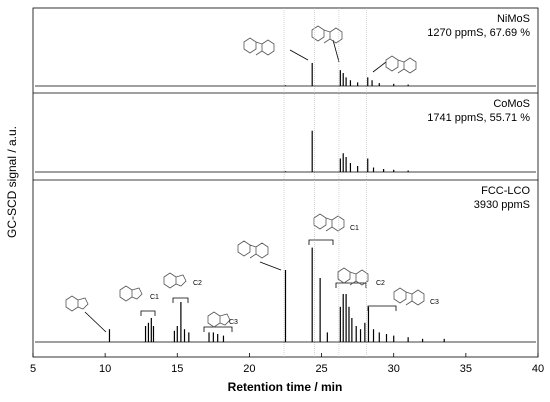 Image resolution: width=550 pixels, height=402 pixels. What do you see at coordinates (321, 369) in the screenshot?
I see `x-tick-label: 25` at bounding box center [321, 369].